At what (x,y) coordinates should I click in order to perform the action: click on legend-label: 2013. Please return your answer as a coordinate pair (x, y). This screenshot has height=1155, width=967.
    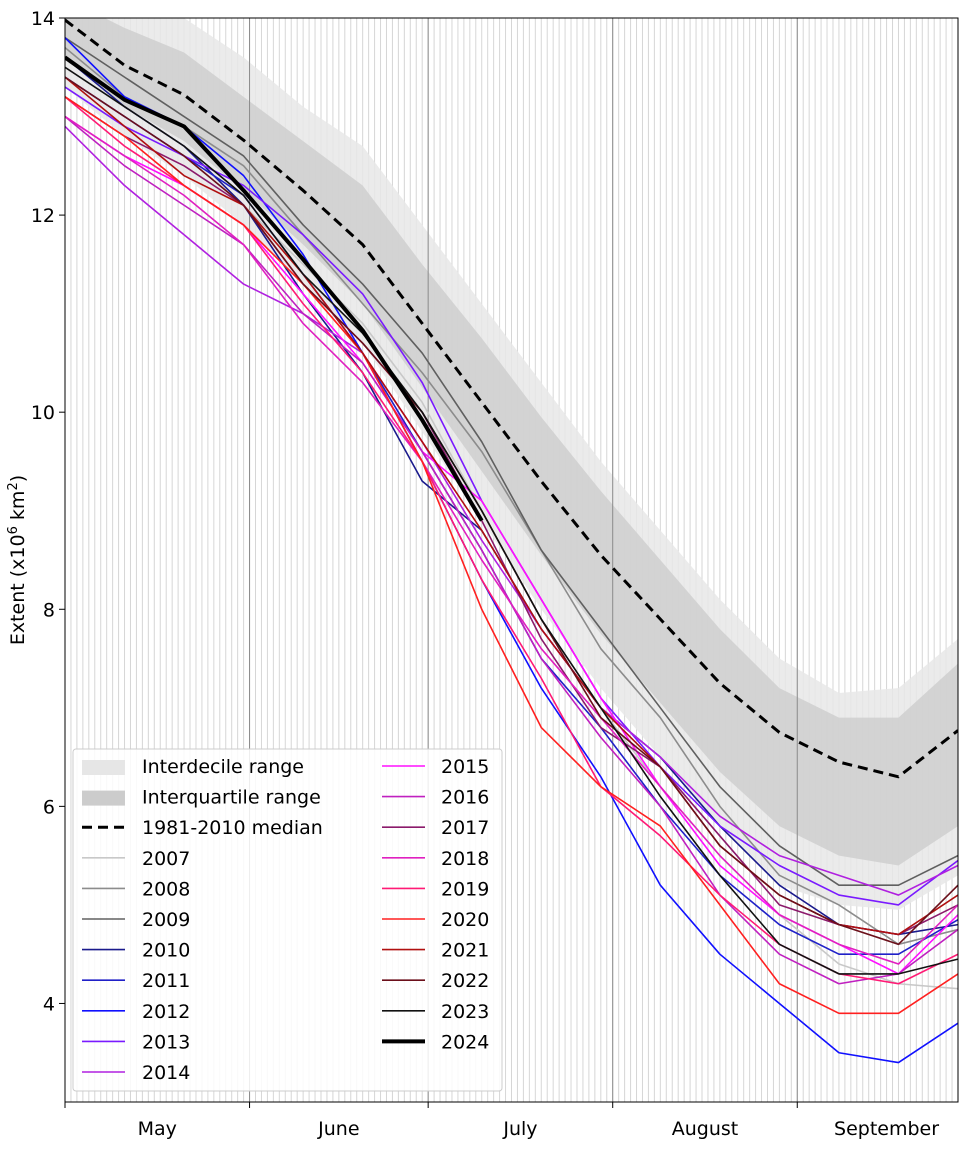
    Looking at the image, I should click on (166, 1042).